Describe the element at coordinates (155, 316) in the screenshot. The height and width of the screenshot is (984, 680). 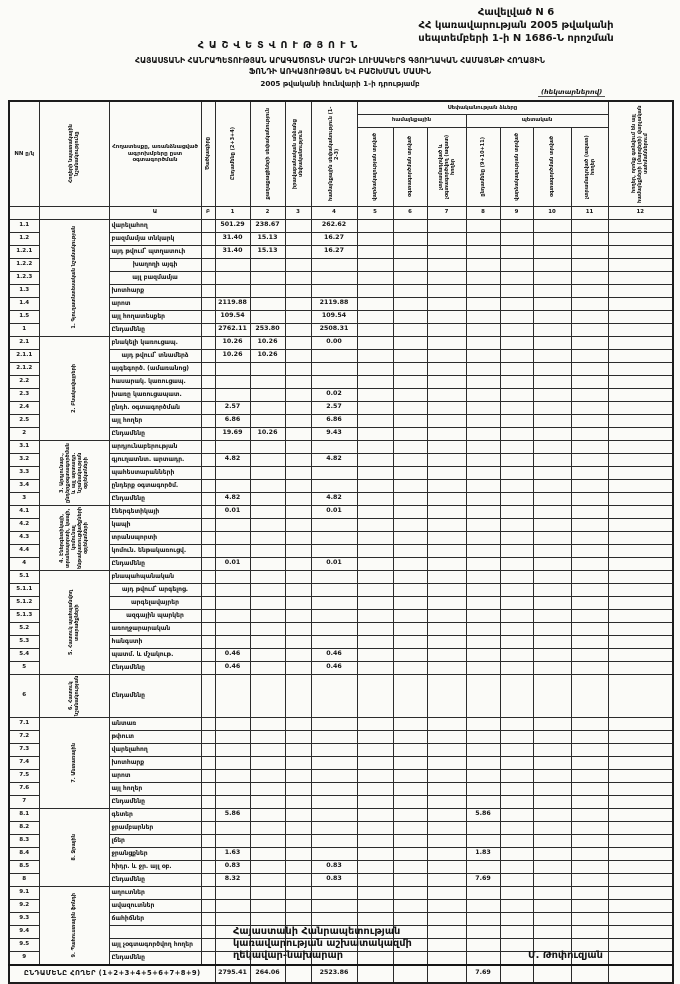
I see `cell-landtype-label: այլ հողատեսքեր` at that location.